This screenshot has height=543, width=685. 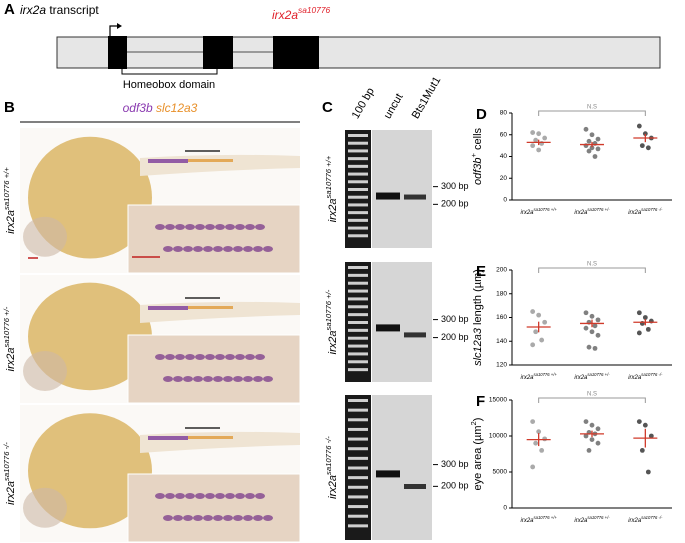 I want to click on y-tick-label: 5000, so click(x=500, y=472).